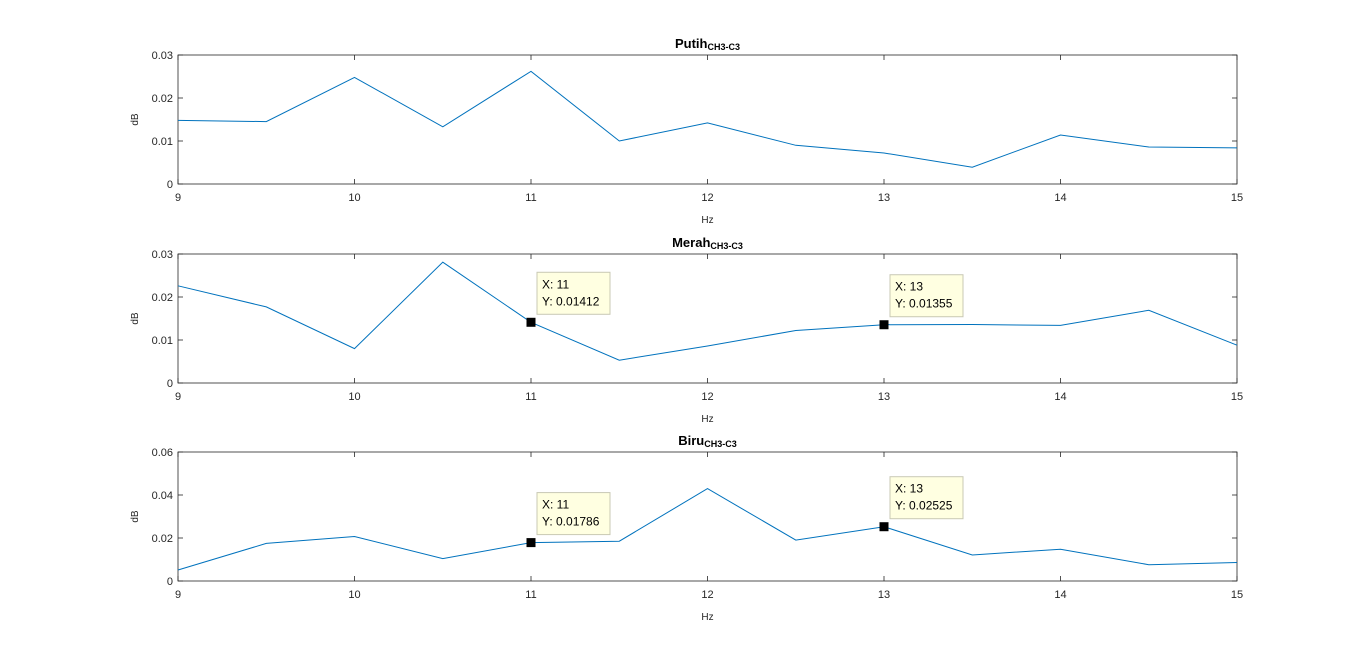 The image size is (1366, 666). I want to click on datatip: X: 13 Y: 0.01355, so click(926, 296).